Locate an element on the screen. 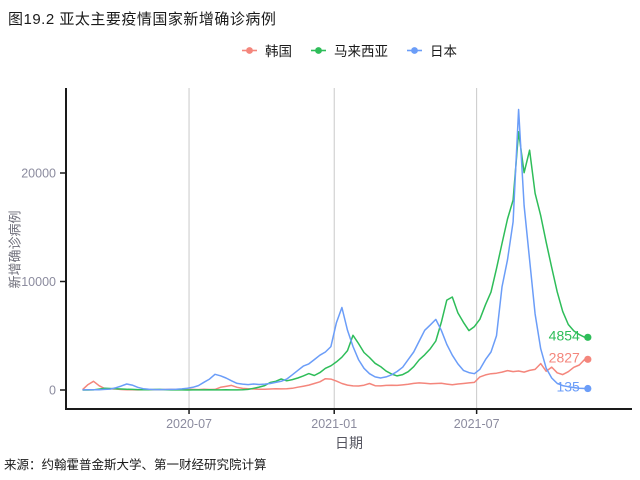 Image resolution: width=640 pixels, height=480 pixels. legend-item-korea: 韩国 is located at coordinates (266, 50).